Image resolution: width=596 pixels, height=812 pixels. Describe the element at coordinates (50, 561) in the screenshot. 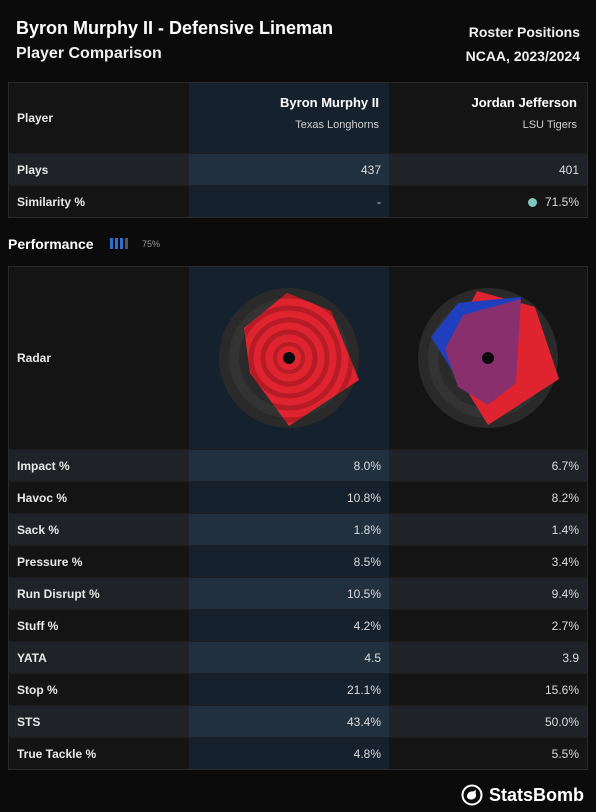

I see `metric-label: Pressure %` at that location.